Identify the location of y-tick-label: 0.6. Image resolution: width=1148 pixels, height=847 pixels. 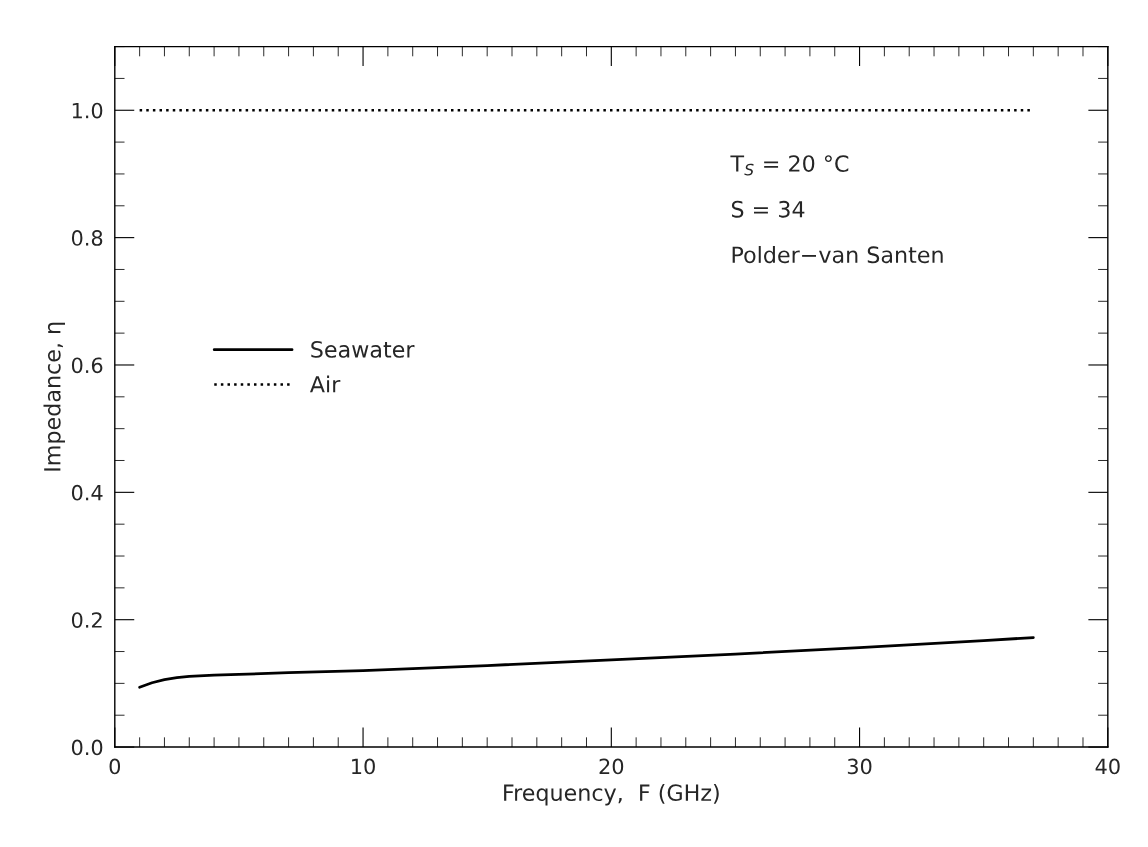
(87, 365).